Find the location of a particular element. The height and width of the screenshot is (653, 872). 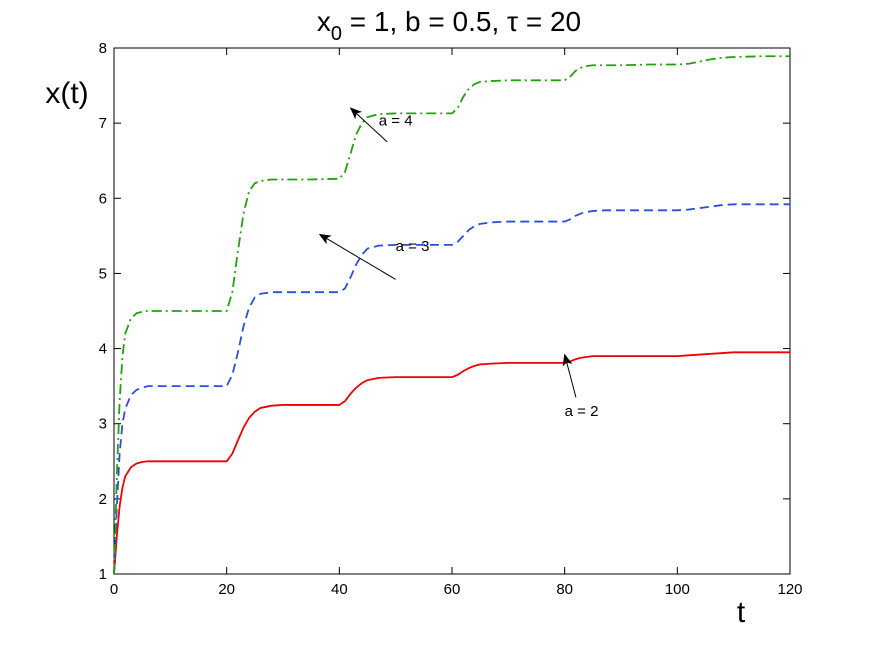

x-tick-label: 120 is located at coordinates (789, 589).